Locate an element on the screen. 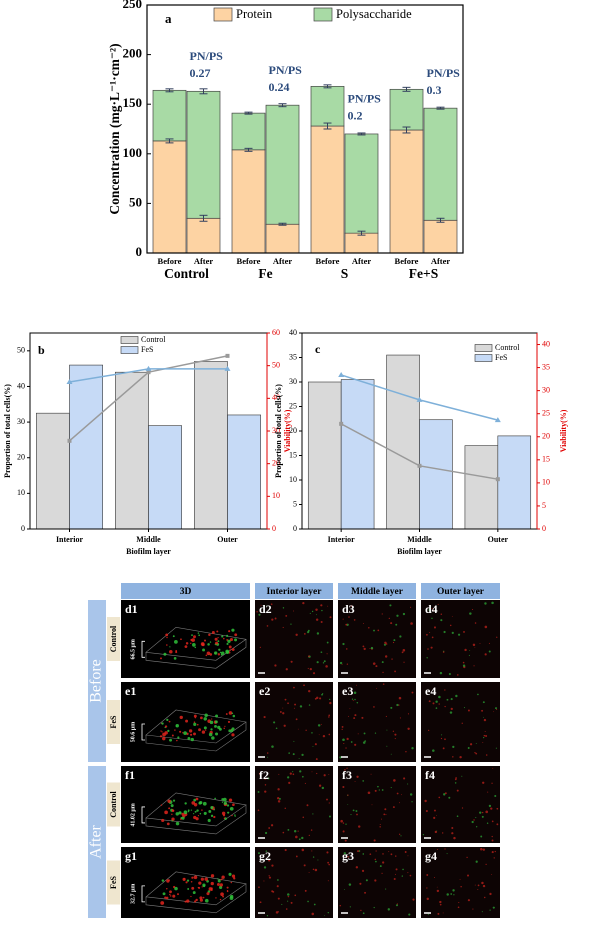 The image size is (591, 928). legend-label: Polysaccharide is located at coordinates (374, 14).